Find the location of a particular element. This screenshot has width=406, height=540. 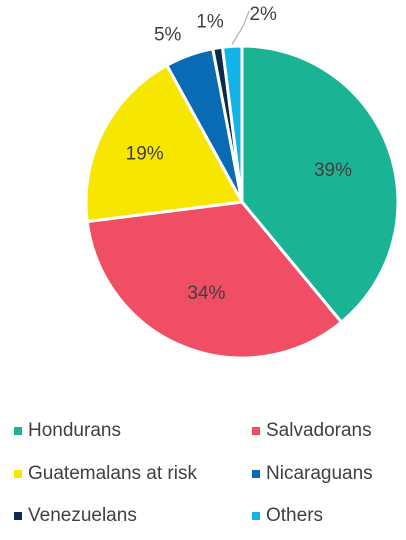

legend-swatch-salvadorans is located at coordinates (256, 431).